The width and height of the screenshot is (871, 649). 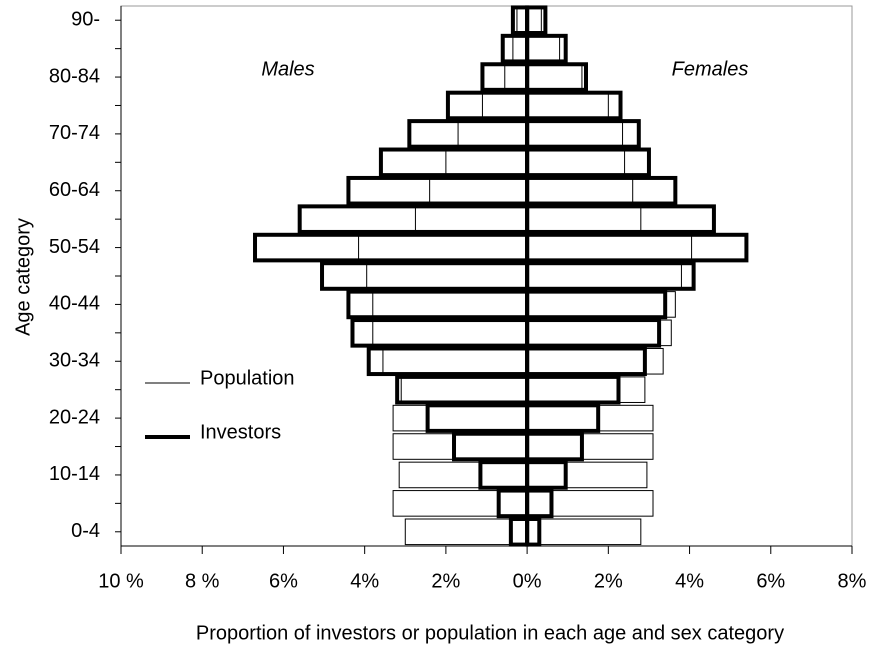 What do you see at coordinates (240, 432) in the screenshot?
I see `legend-label: Investors` at bounding box center [240, 432].